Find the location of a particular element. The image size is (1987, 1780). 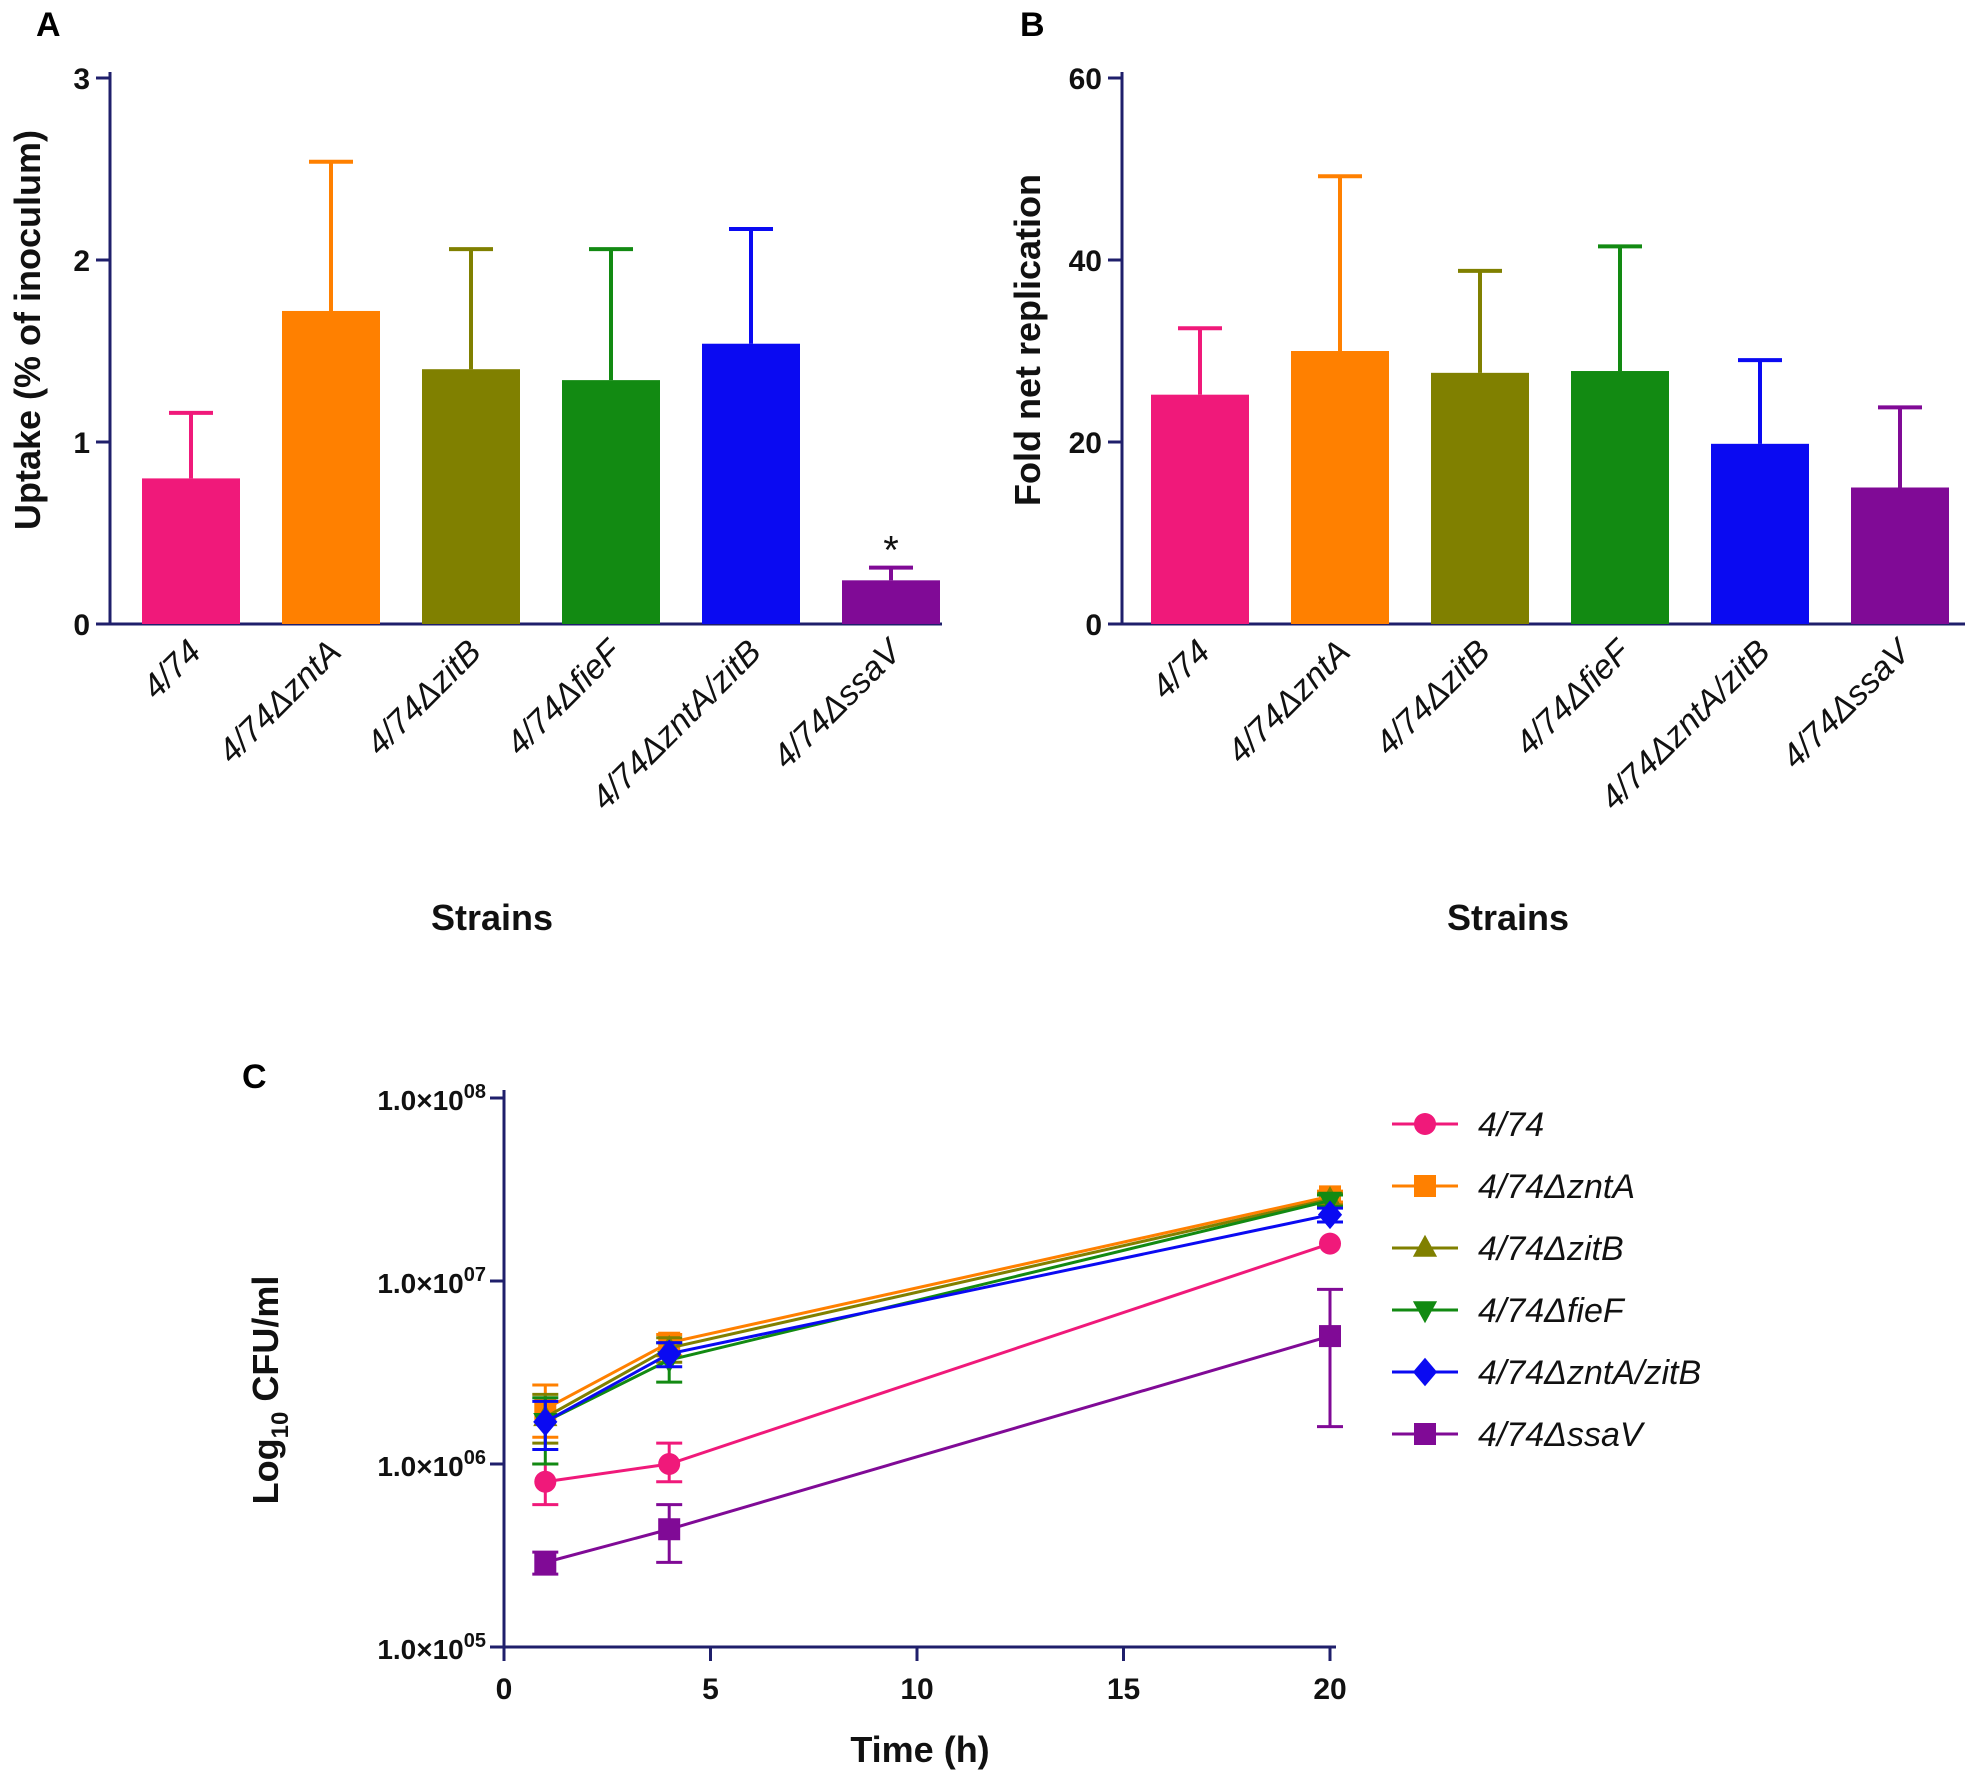

panel-c-legend-item: 4/74ΔfieF is located at coordinates (1509, 1311).